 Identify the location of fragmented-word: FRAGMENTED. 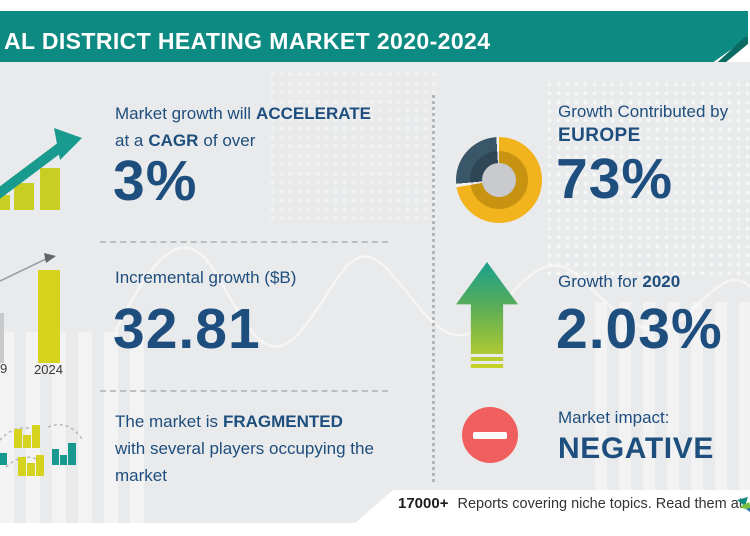
(282, 421).